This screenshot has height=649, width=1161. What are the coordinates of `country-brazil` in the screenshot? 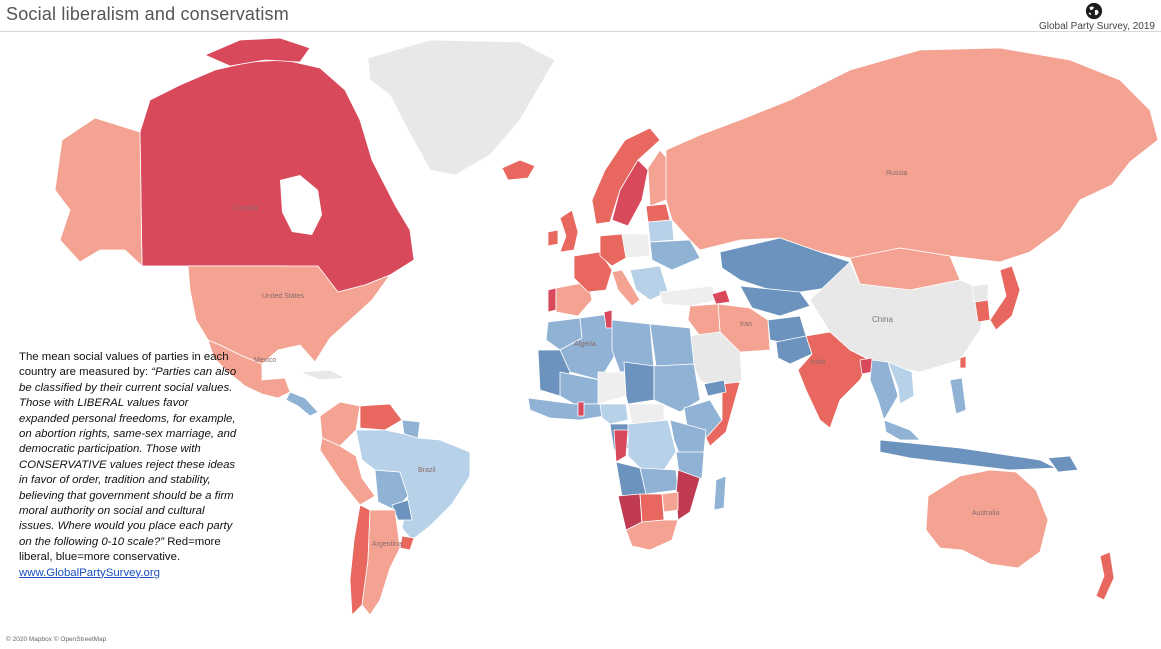 It's located at (413, 485).